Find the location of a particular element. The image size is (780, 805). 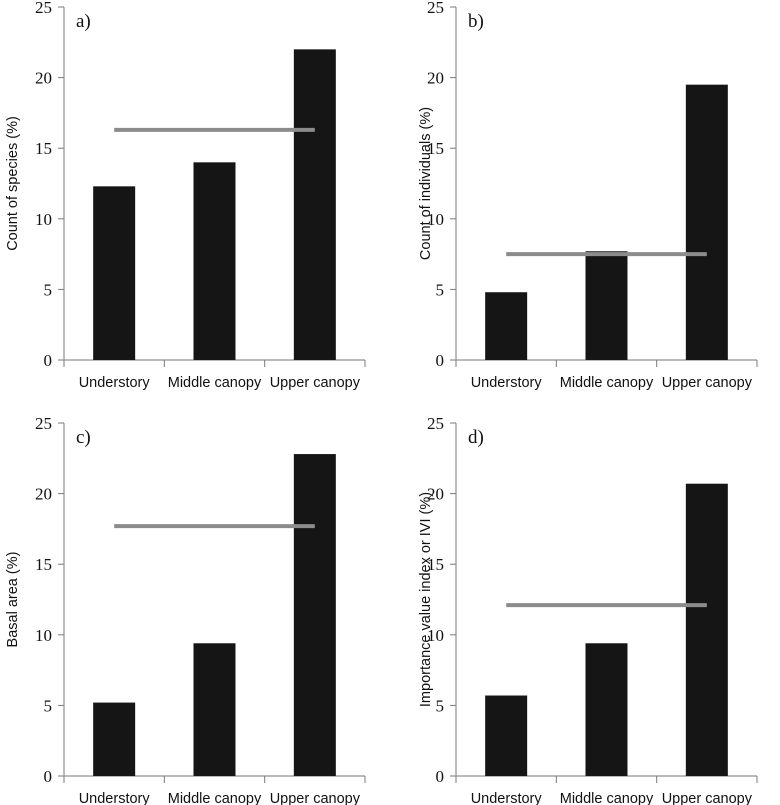

panel-label: a) is located at coordinates (83, 21).